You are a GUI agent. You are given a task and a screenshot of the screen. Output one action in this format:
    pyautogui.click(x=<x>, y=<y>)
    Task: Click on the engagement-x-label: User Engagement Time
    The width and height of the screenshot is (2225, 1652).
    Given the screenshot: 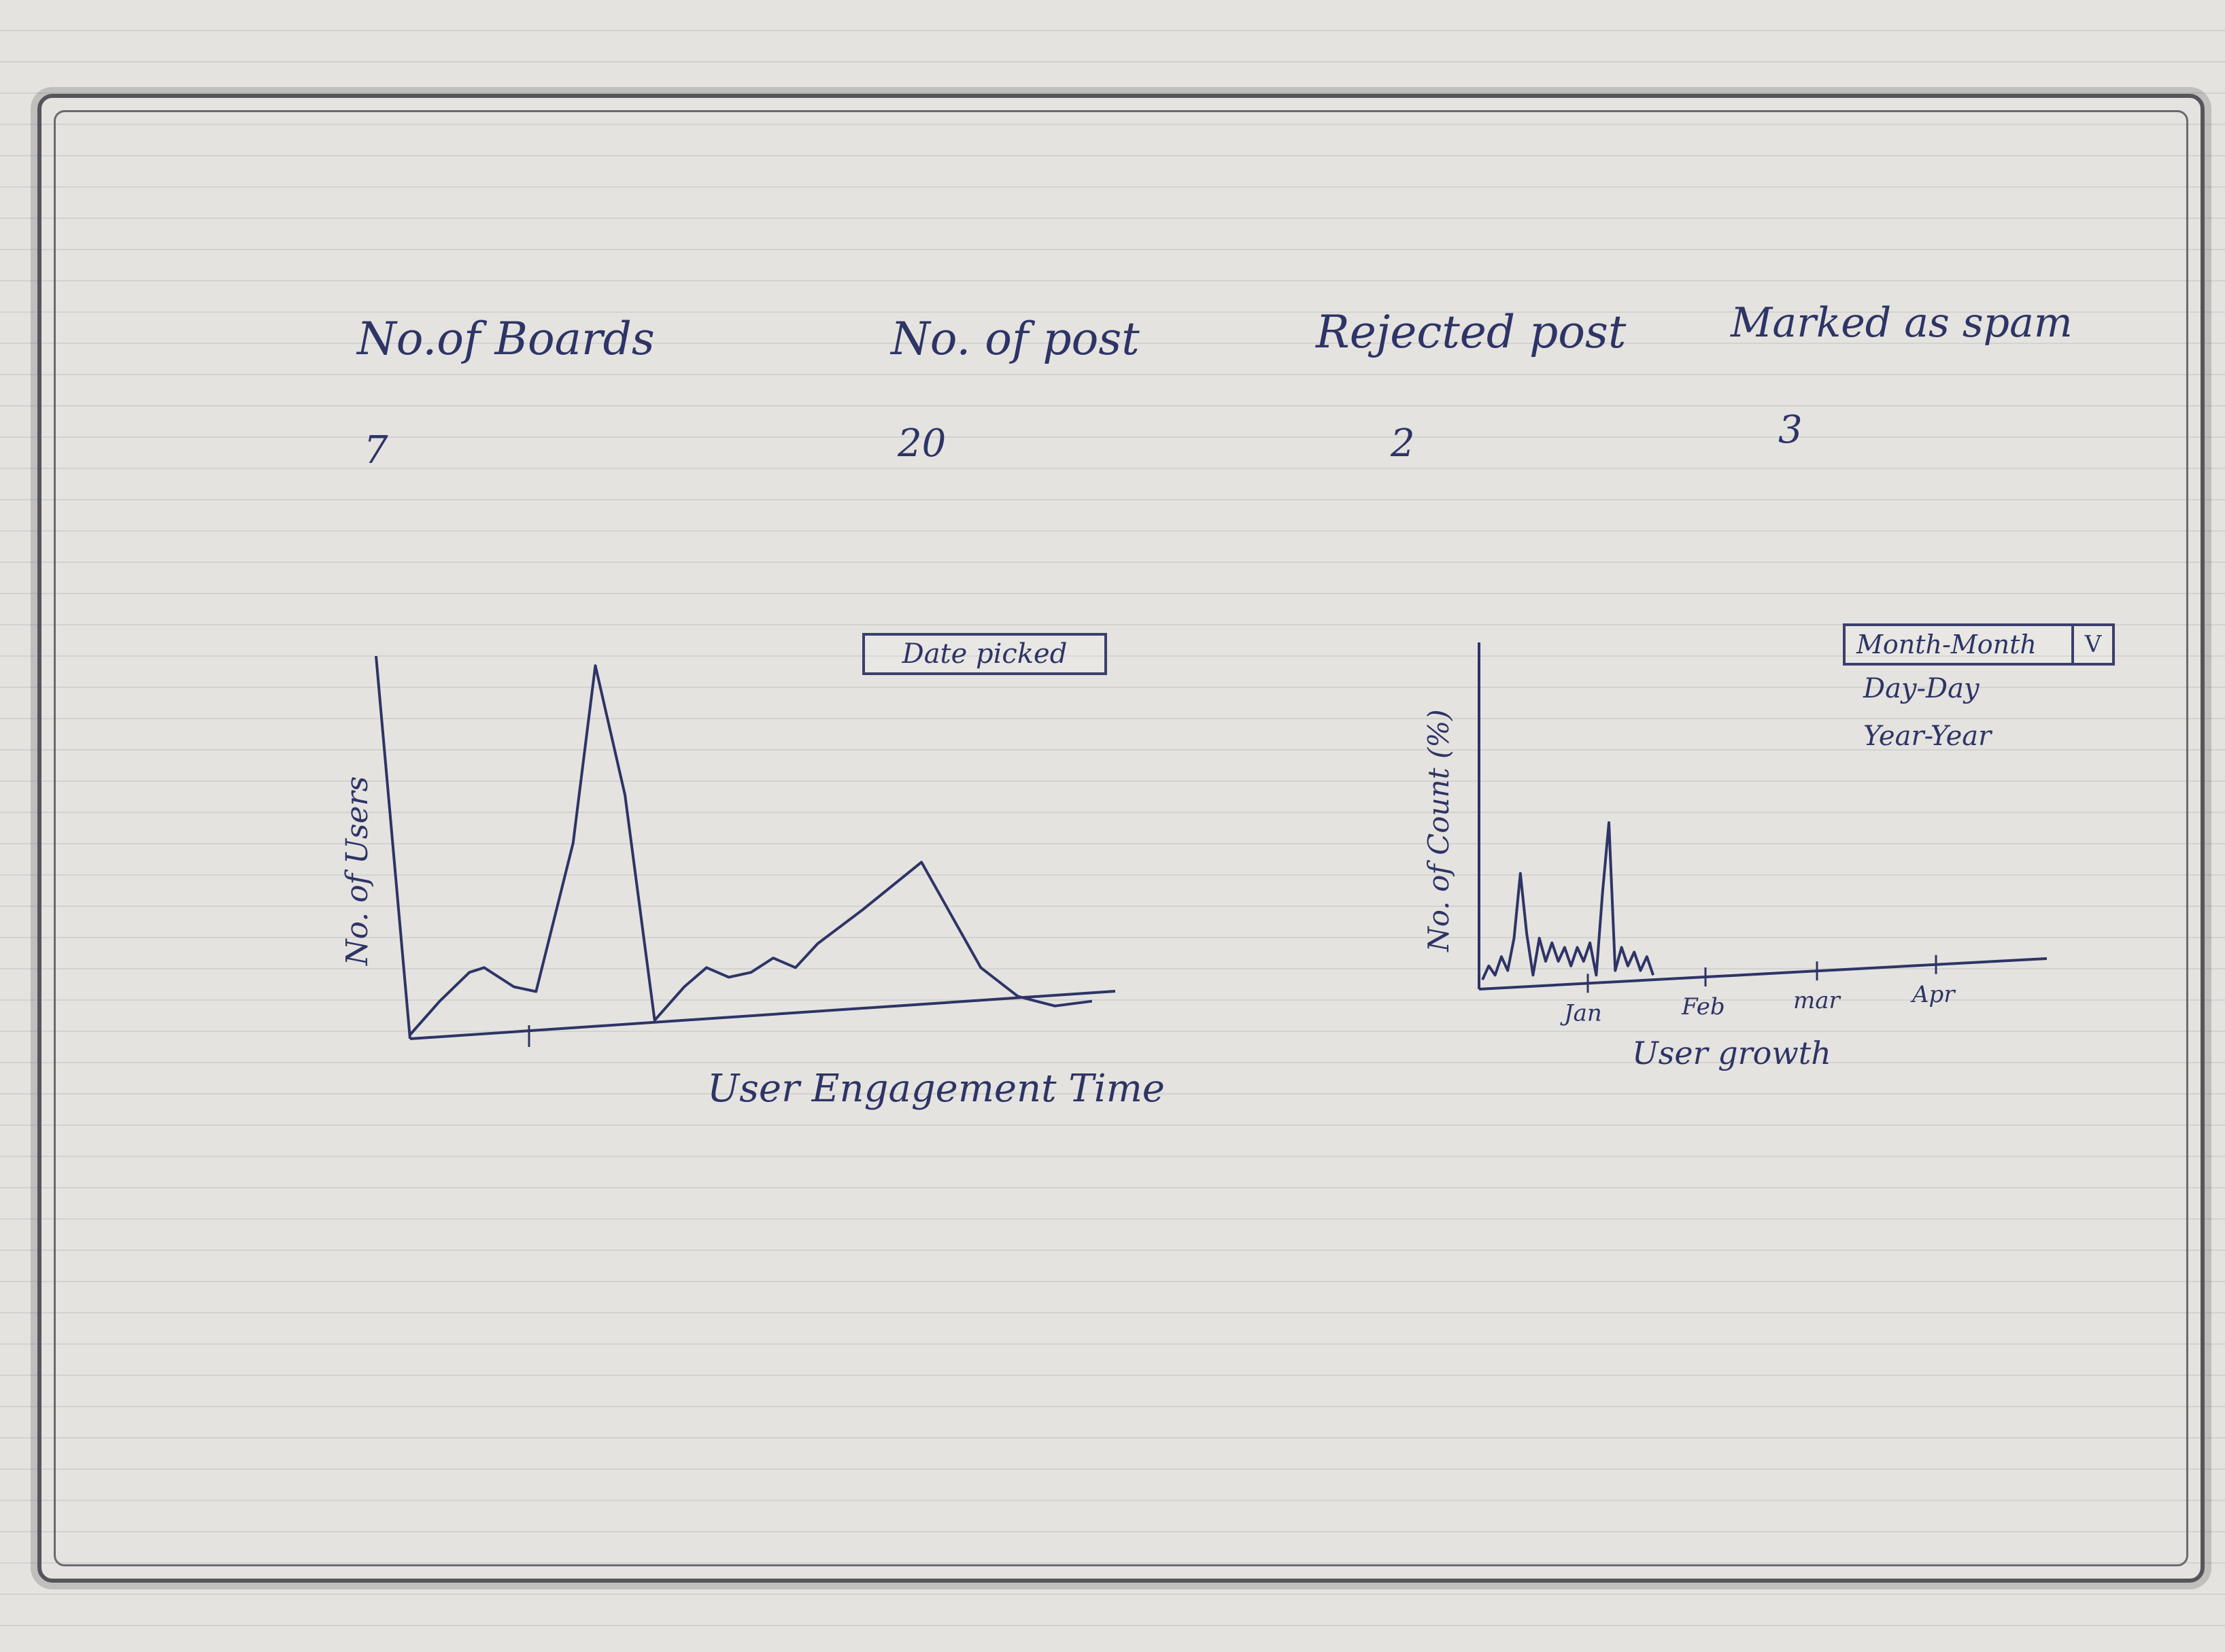 What is the action you would take?
    pyautogui.click(x=936, y=1089)
    